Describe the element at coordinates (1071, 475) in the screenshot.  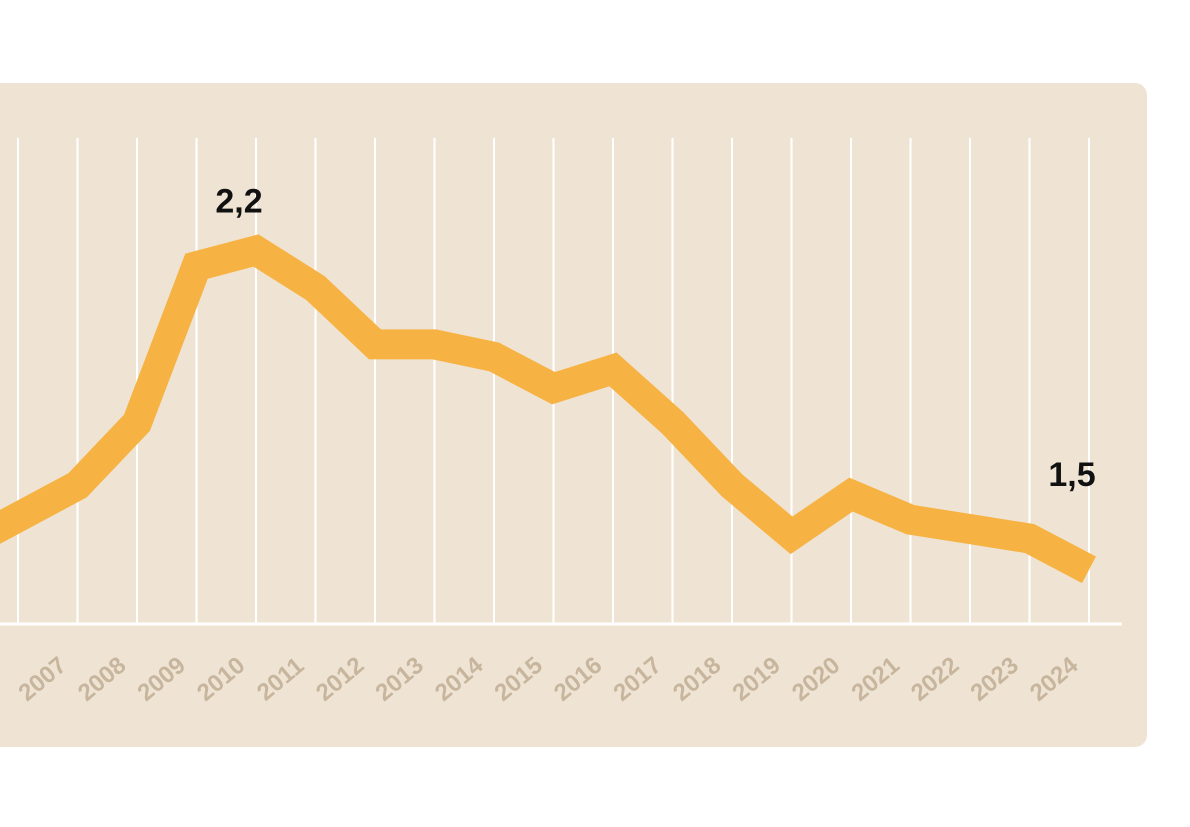
I see `data-label-2024: 1,5` at that location.